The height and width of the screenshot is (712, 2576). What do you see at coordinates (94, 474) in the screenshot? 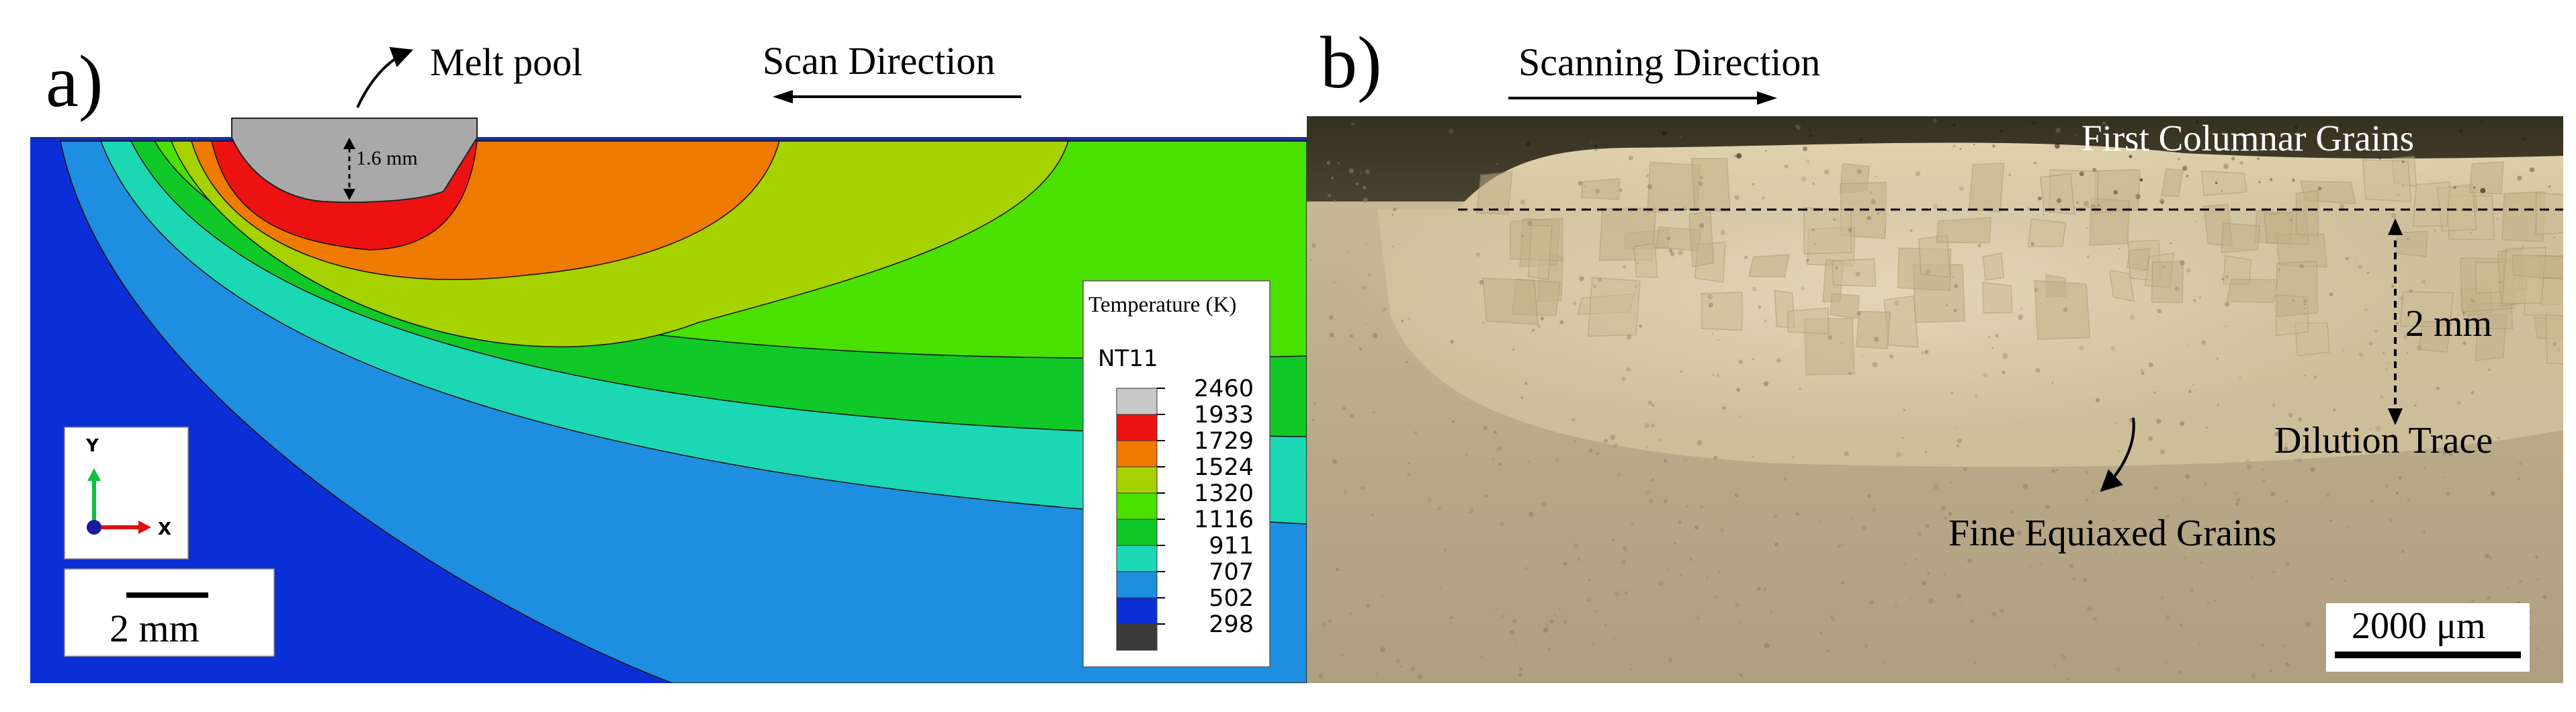
I see `y-axis-arrow-icon` at bounding box center [94, 474].